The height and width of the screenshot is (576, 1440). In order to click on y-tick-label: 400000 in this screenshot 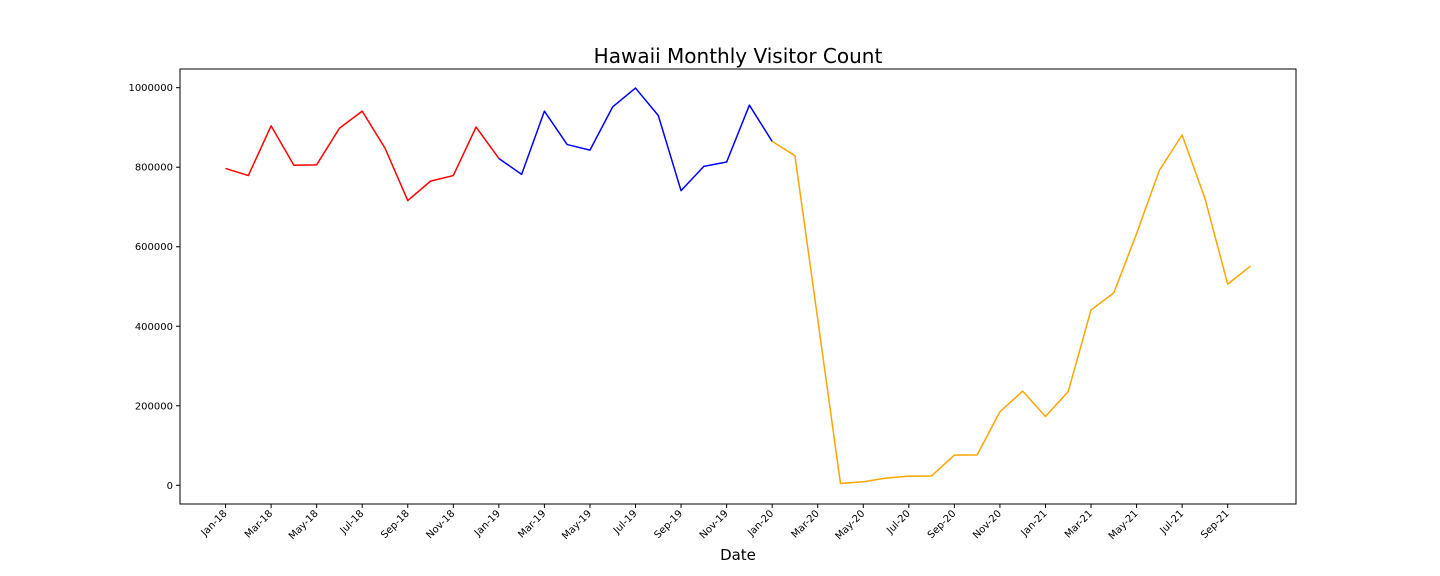, I will do `click(154, 327)`.